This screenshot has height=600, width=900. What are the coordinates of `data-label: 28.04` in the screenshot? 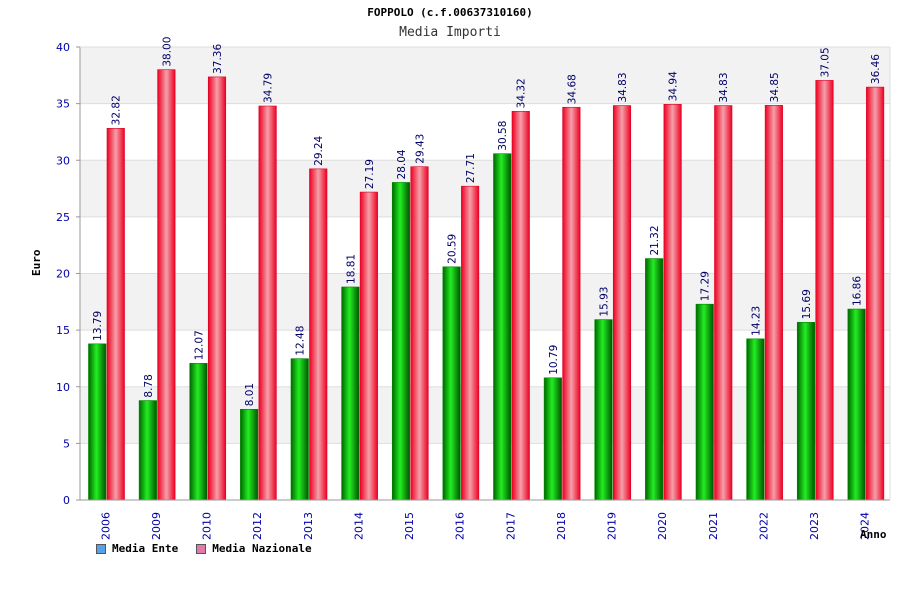 It's located at (402, 164).